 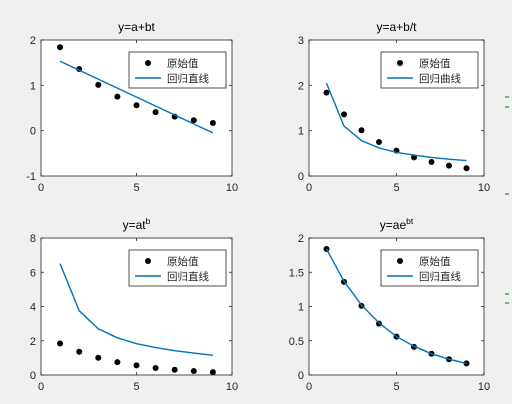 I want to click on subplot-title: y=a+b/t, so click(x=396, y=27).